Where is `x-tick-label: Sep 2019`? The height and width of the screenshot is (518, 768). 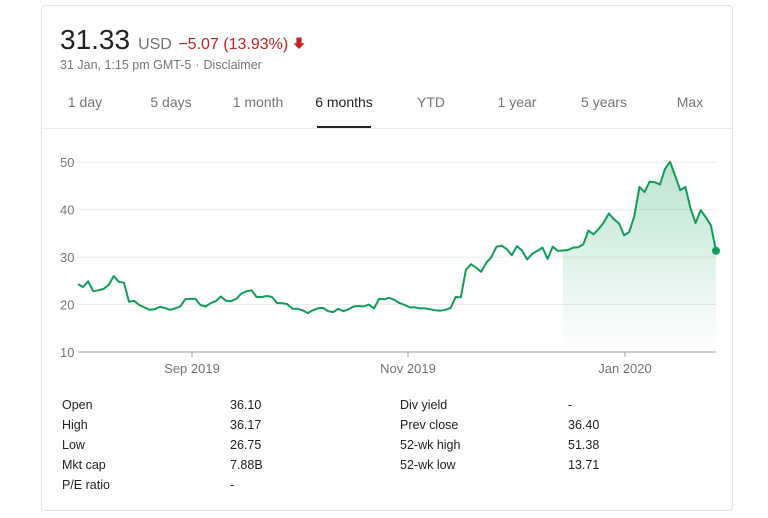 x-tick-label: Sep 2019 is located at coordinates (192, 368).